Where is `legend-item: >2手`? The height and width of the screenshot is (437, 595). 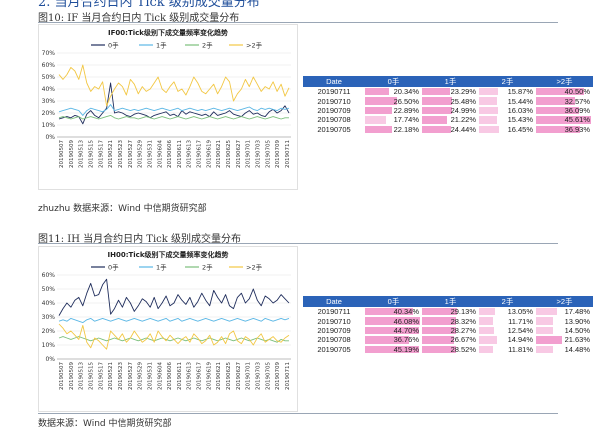
legend-item: >2手 is located at coordinates (246, 45).